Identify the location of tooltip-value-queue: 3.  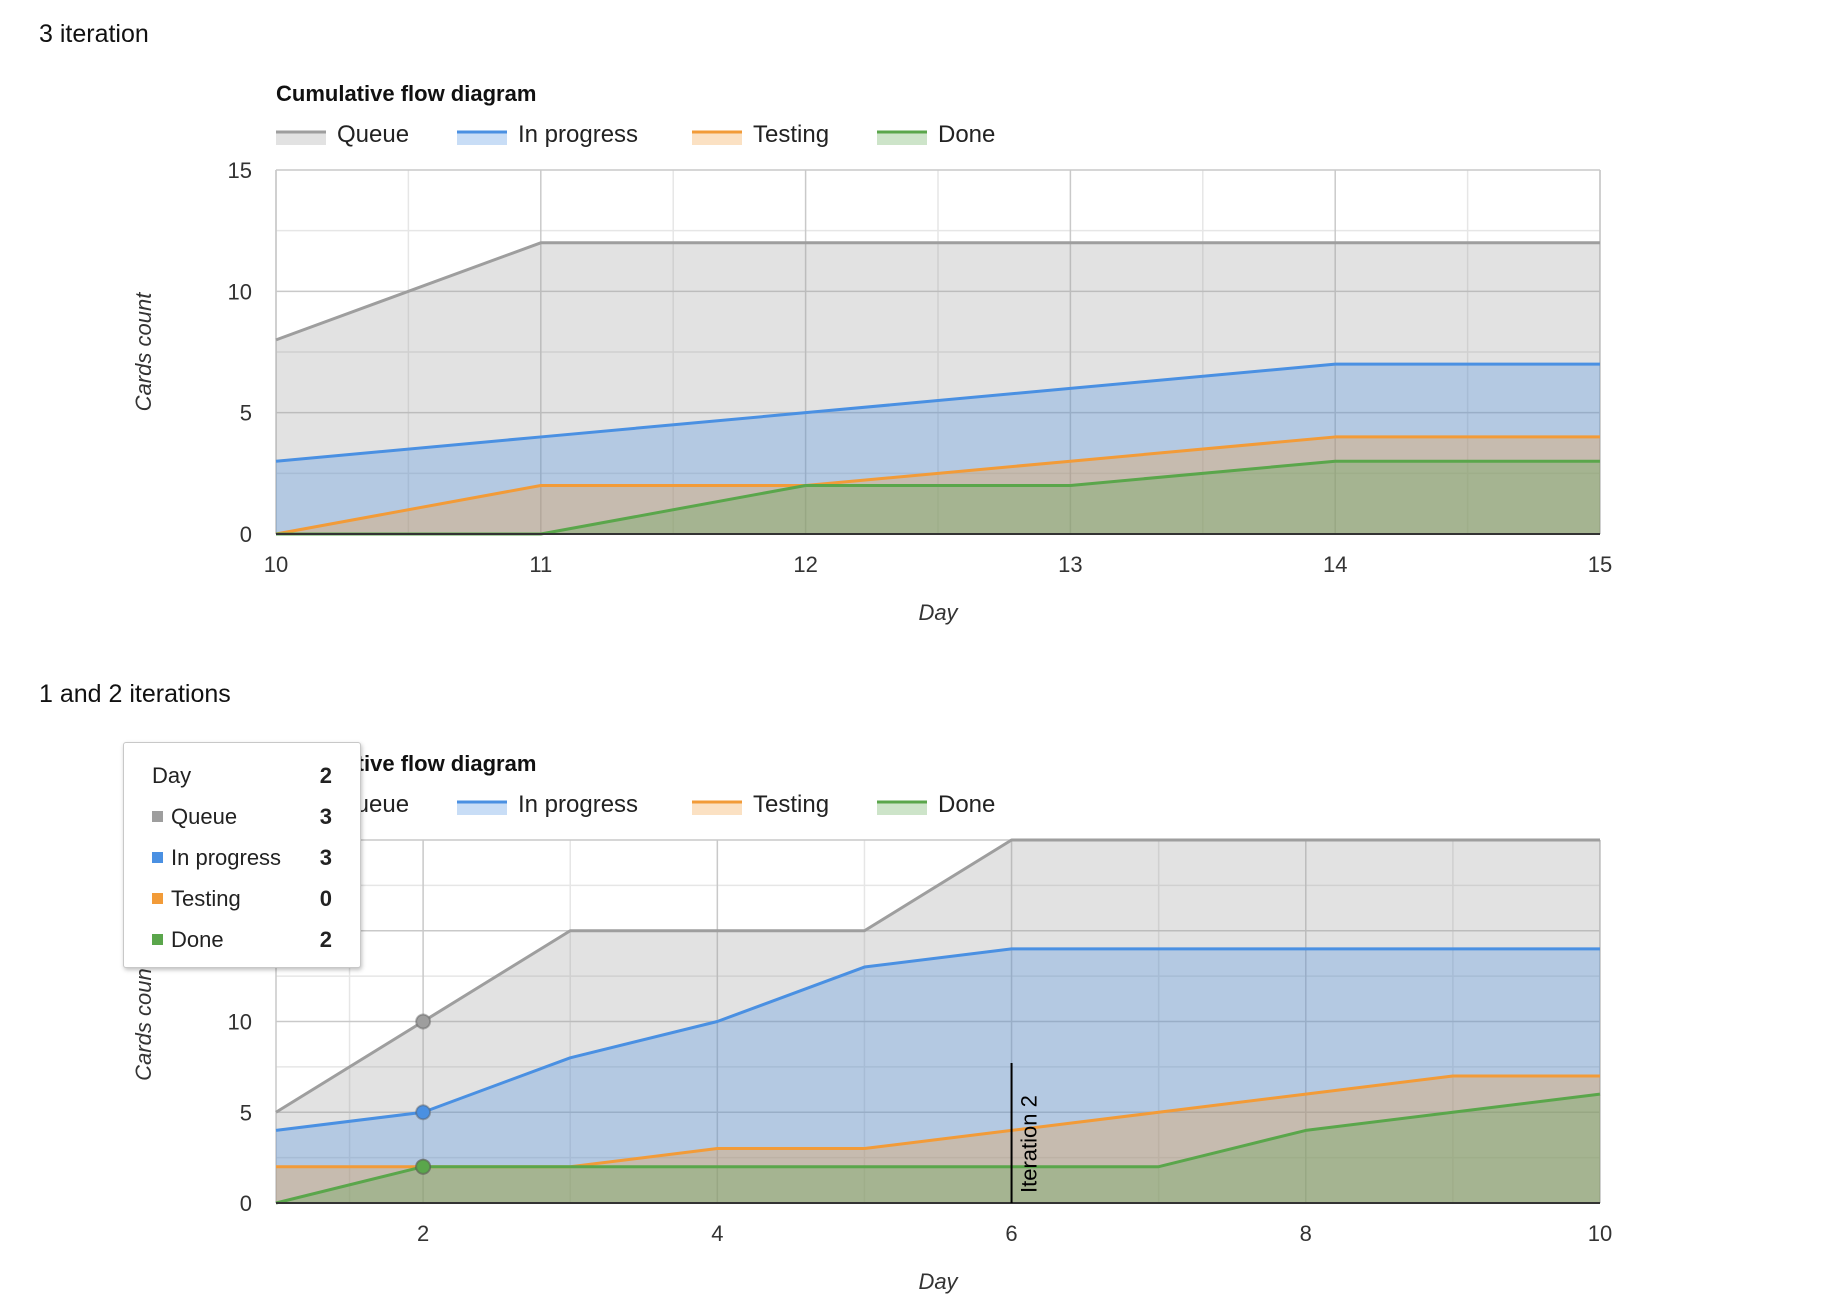
(325, 816).